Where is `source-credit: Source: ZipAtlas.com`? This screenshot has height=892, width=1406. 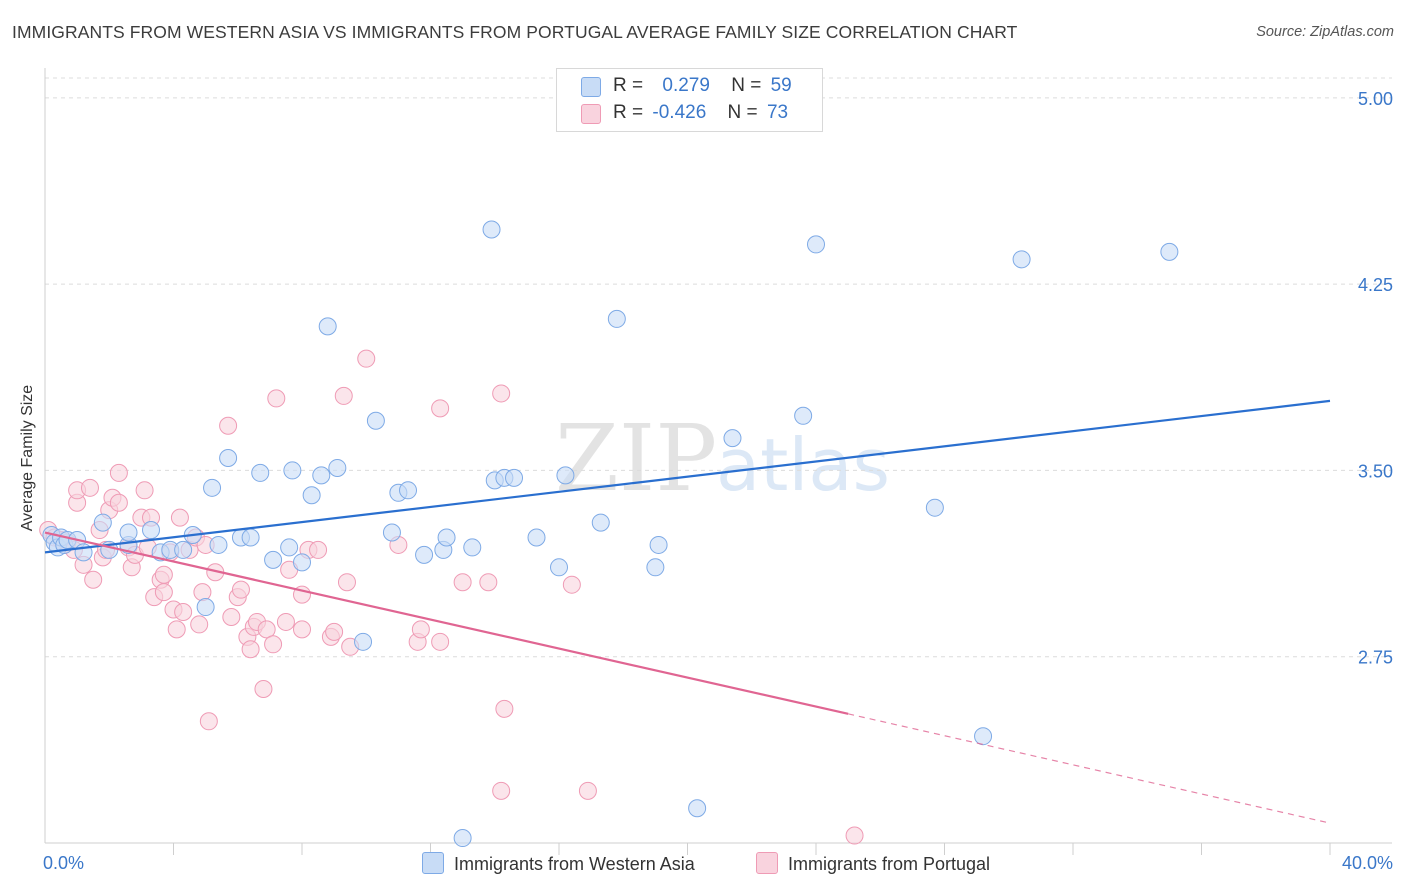 source-credit: Source: ZipAtlas.com is located at coordinates (1325, 32).